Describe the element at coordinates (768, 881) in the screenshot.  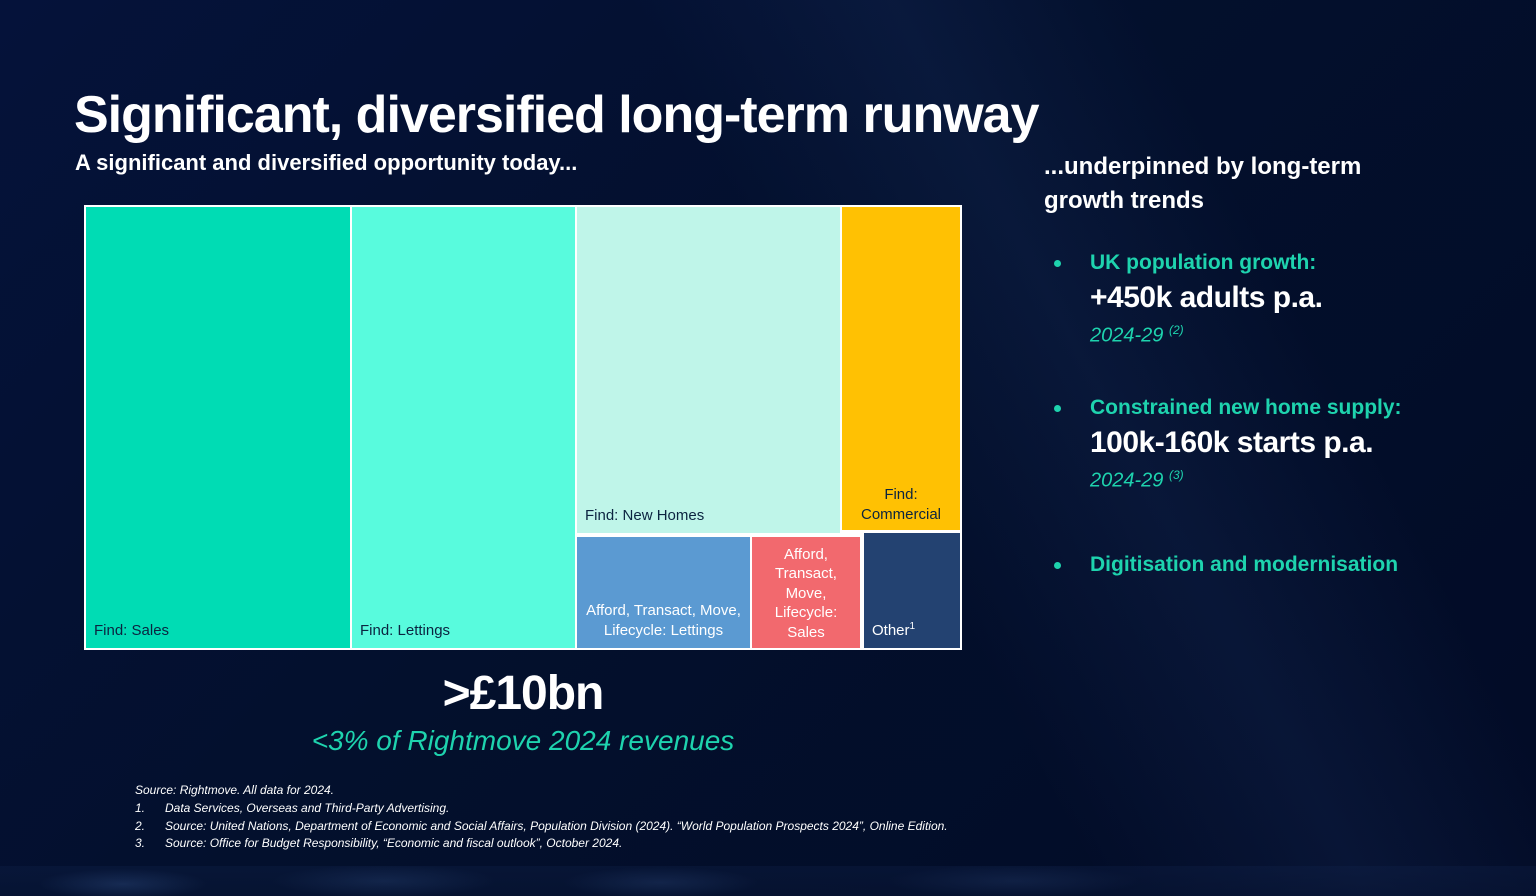
I see `background-bottom-strip-decoration` at that location.